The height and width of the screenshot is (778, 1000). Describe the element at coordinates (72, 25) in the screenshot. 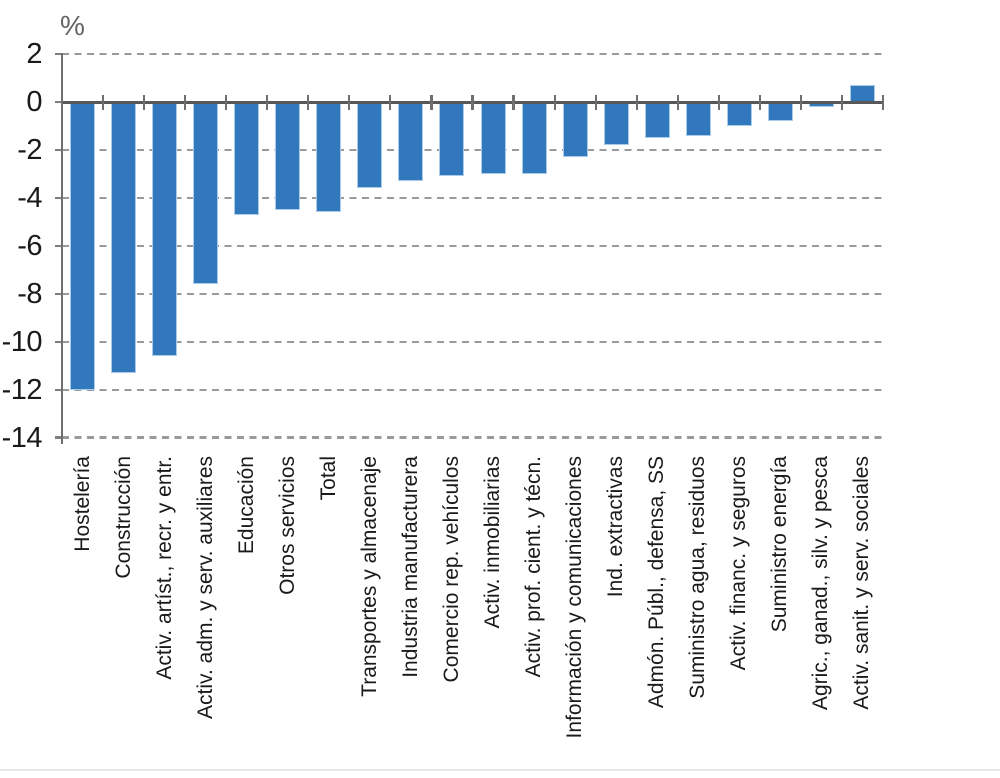

I see `y-axis-unit-label: %` at that location.